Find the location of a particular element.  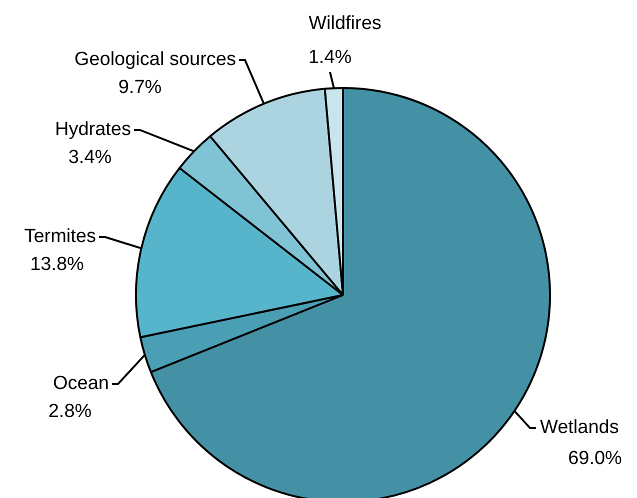

slice-label: Ocean is located at coordinates (81, 383).